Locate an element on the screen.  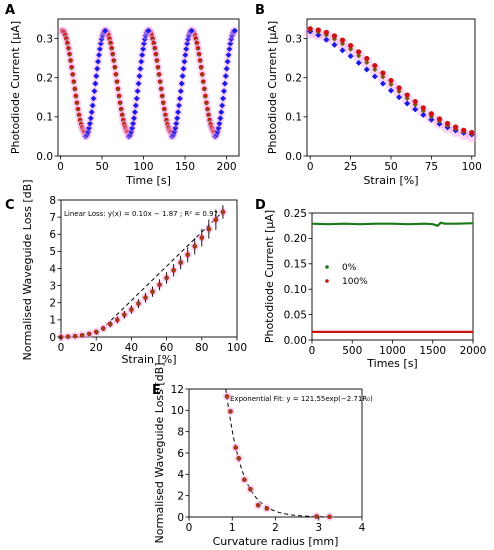
panel-e-label: E is located at coordinates (156, 390).